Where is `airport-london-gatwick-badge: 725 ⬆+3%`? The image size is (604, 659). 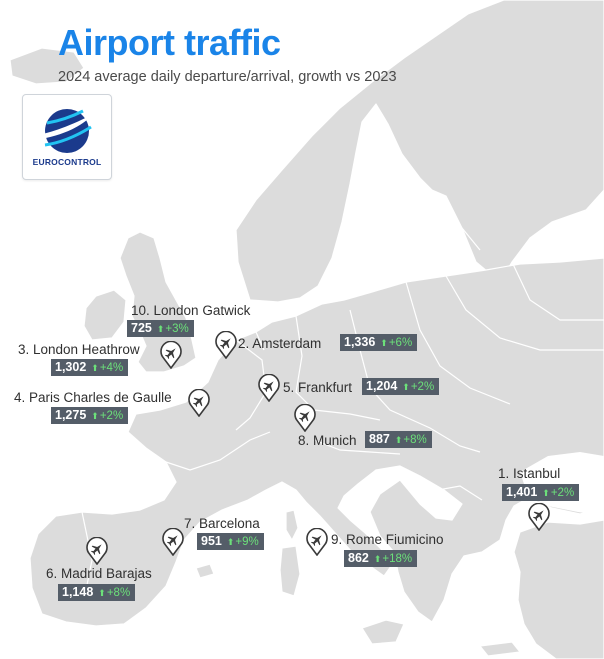
airport-london-gatwick-badge: 725 ⬆+3% is located at coordinates (160, 328).